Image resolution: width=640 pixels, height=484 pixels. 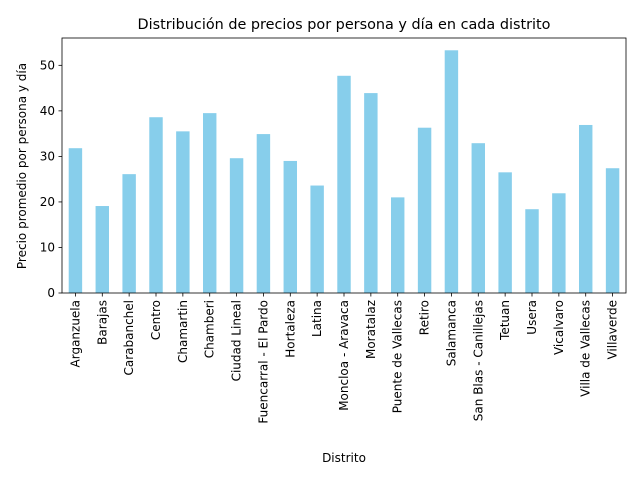 What do you see at coordinates (344, 458) in the screenshot?
I see `x-axis-label: Distrito` at bounding box center [344, 458].